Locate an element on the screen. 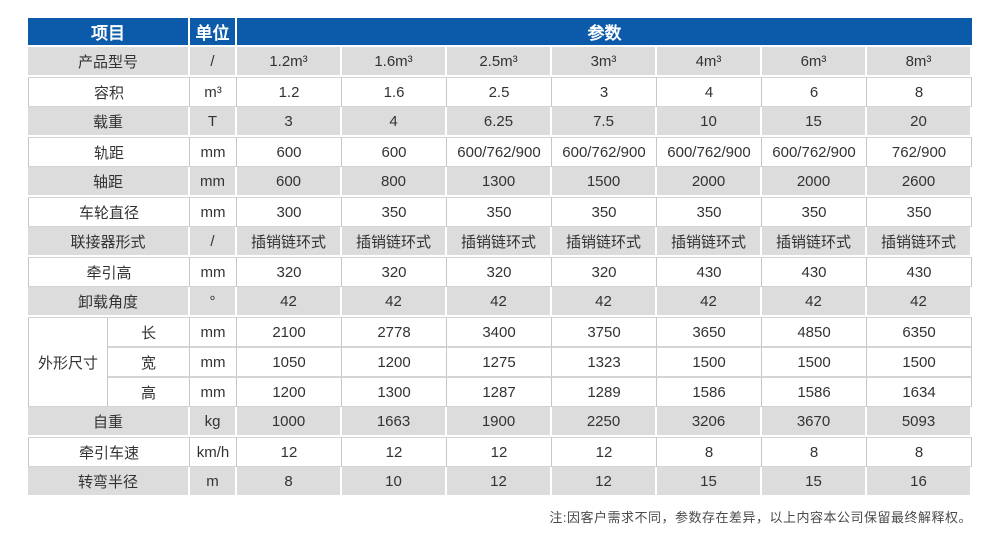 This screenshot has height=541, width=1000. table-row: 载重 T 3 4 6.25 7.5 10 15 20 is located at coordinates (500, 122).